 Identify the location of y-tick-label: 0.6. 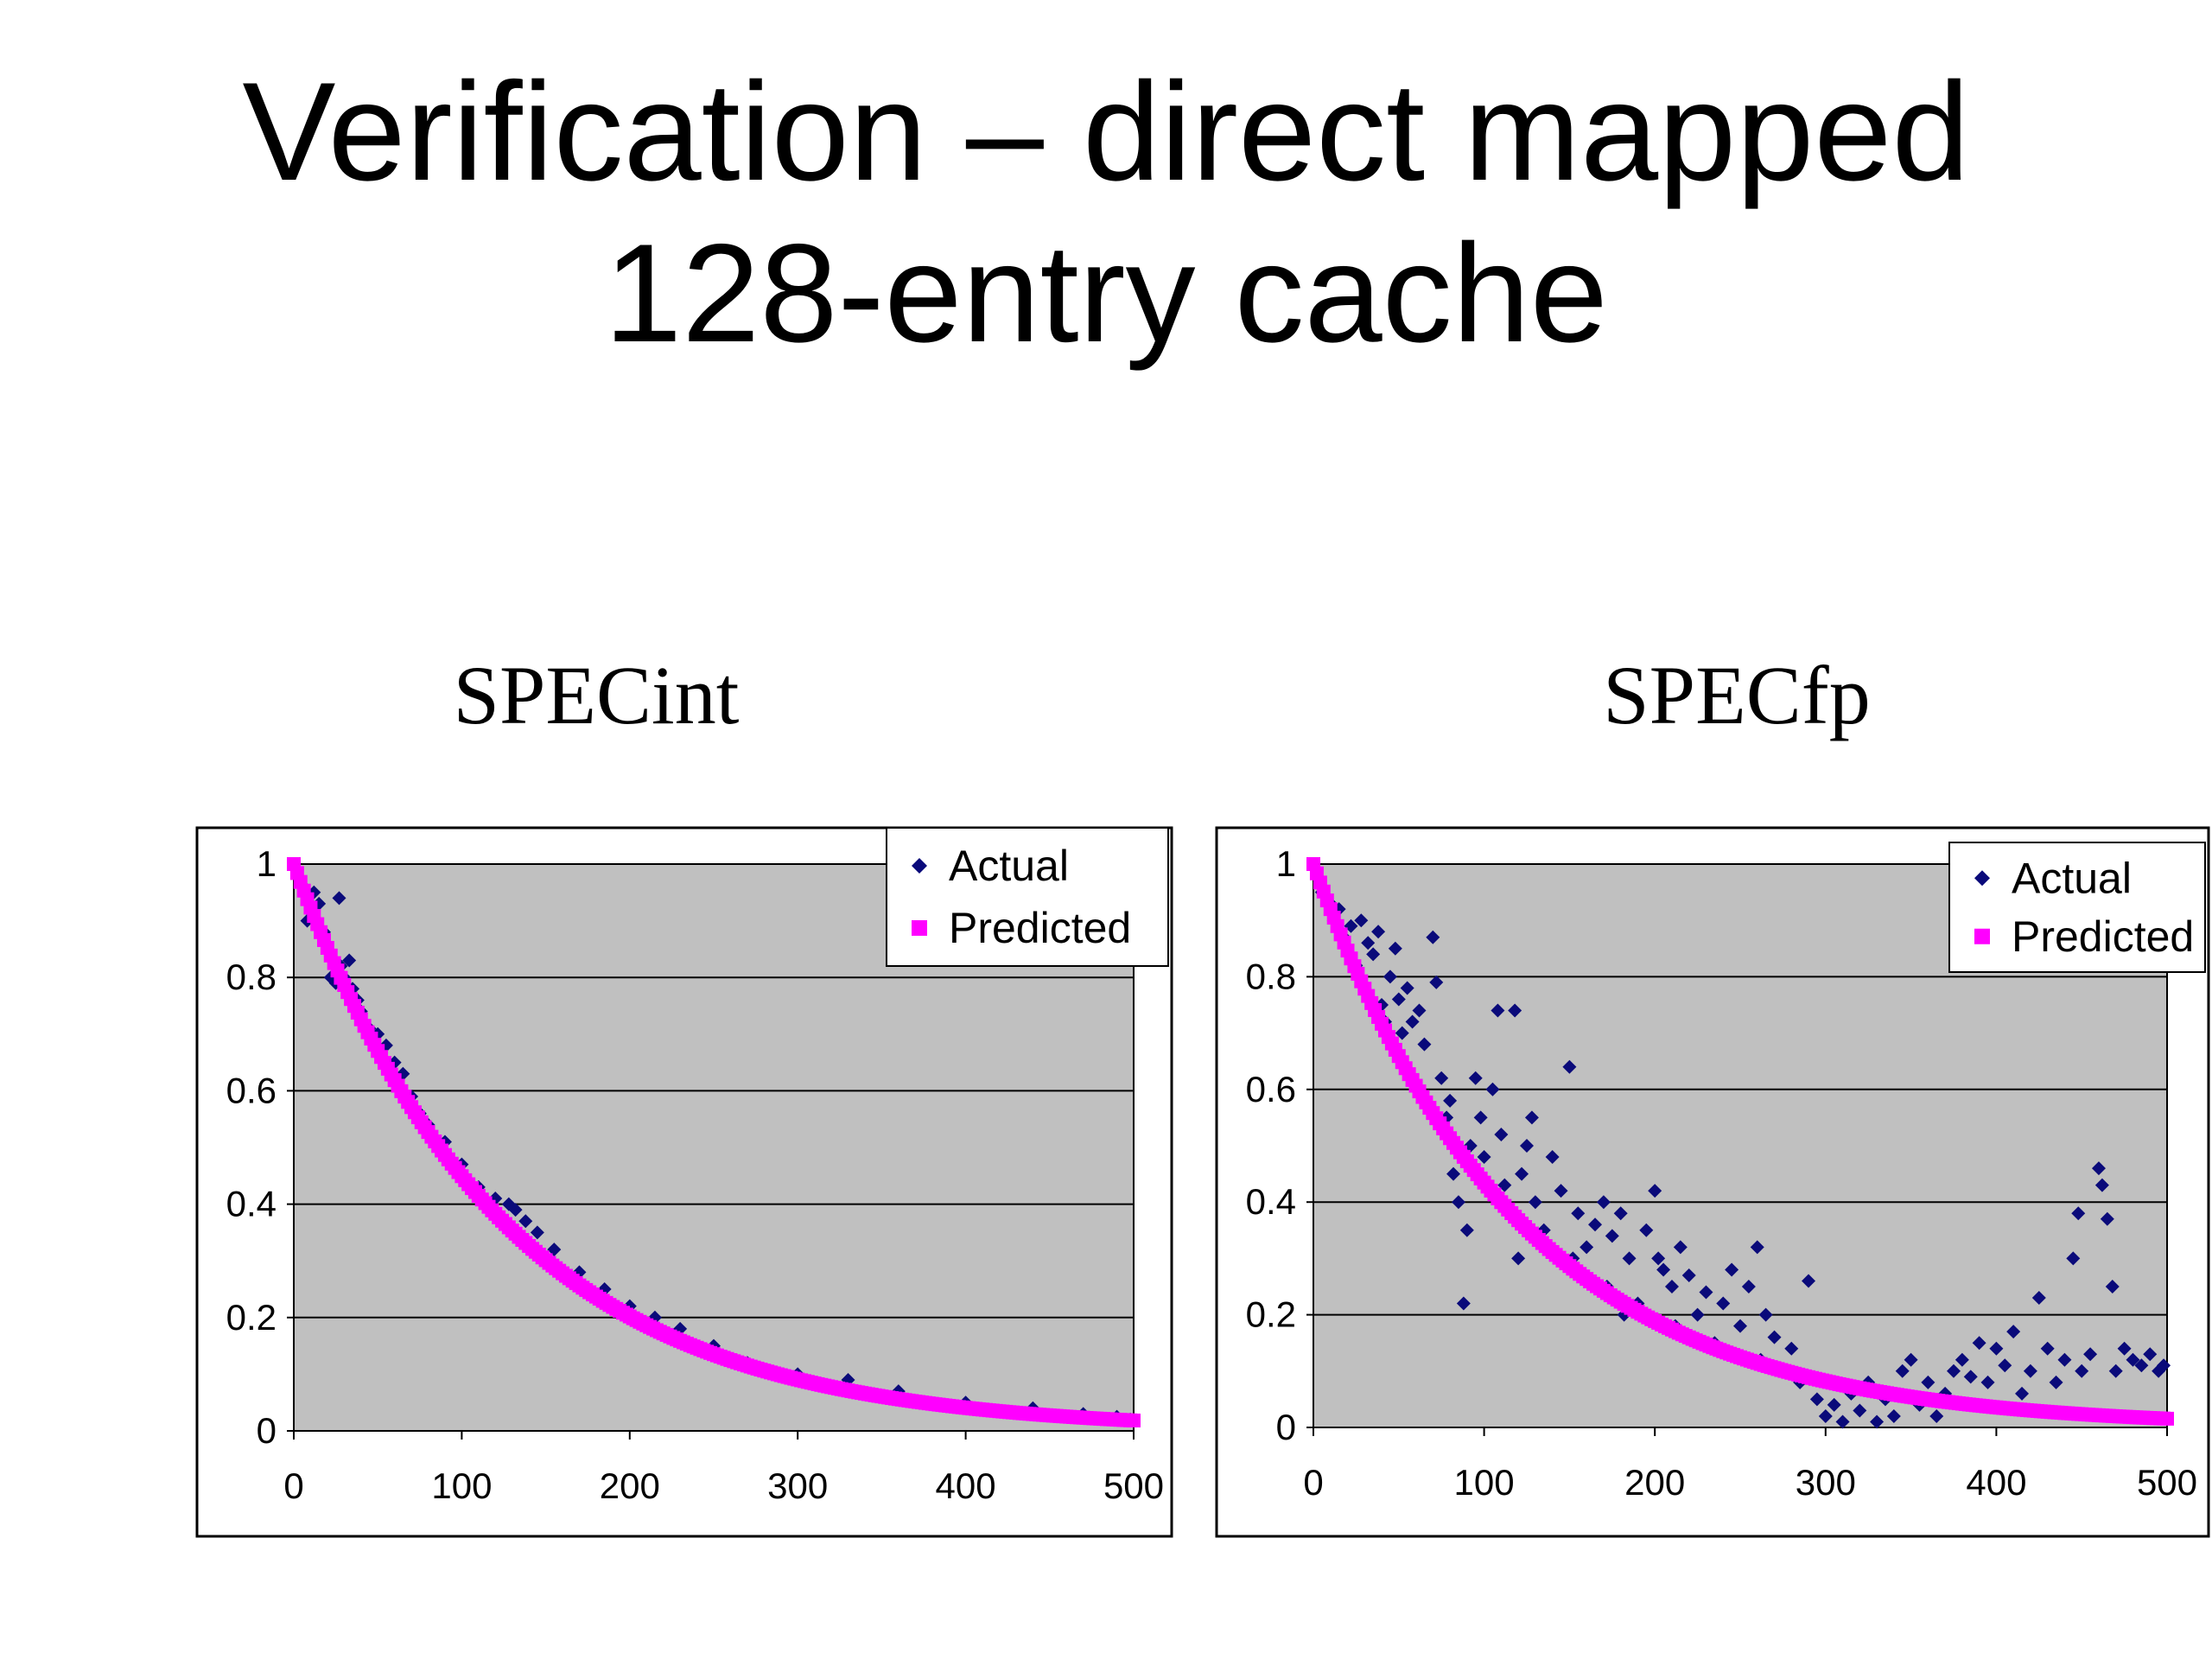
(1271, 1089).